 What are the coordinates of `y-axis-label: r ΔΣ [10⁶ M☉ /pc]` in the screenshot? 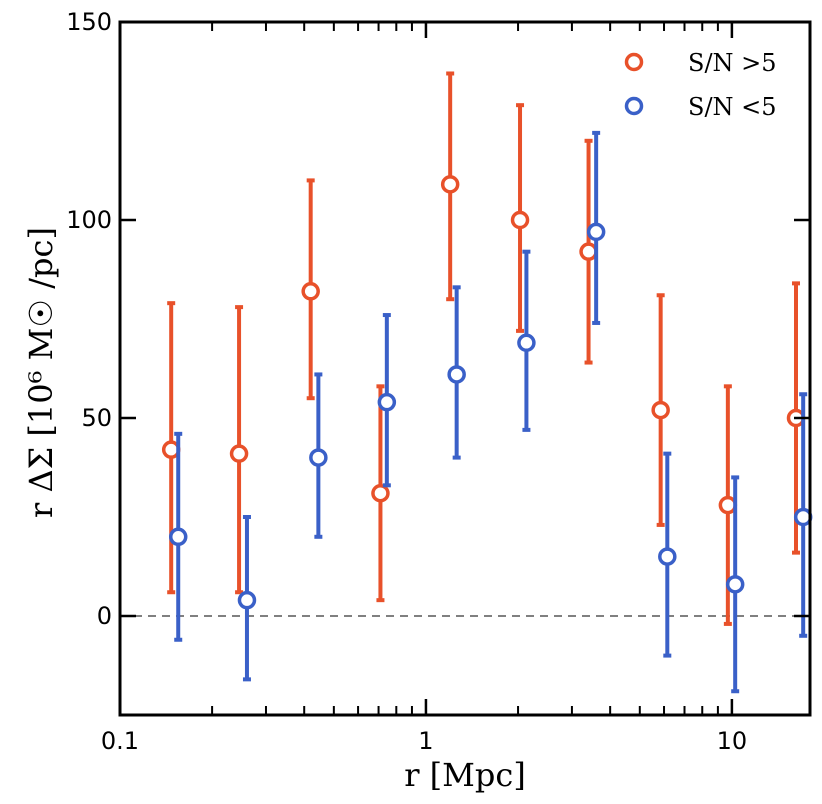 It's located at (41, 372).